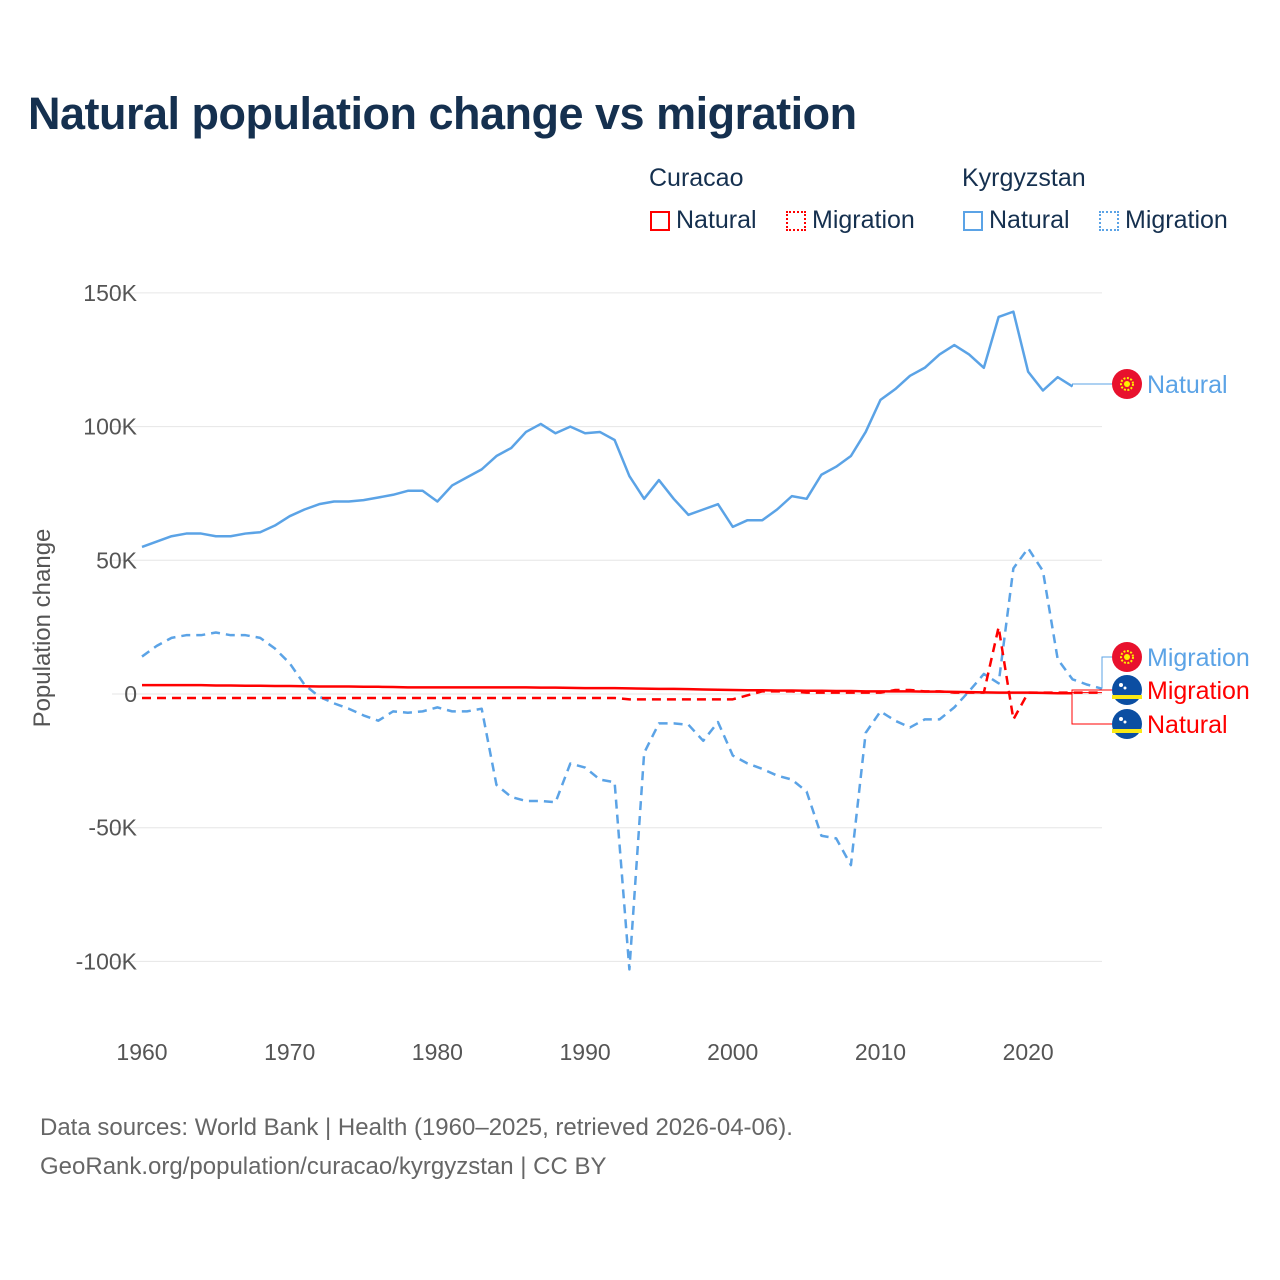 This screenshot has width=1280, height=1280. Describe the element at coordinates (110, 427) in the screenshot. I see `y-tick-label: 100K` at that location.